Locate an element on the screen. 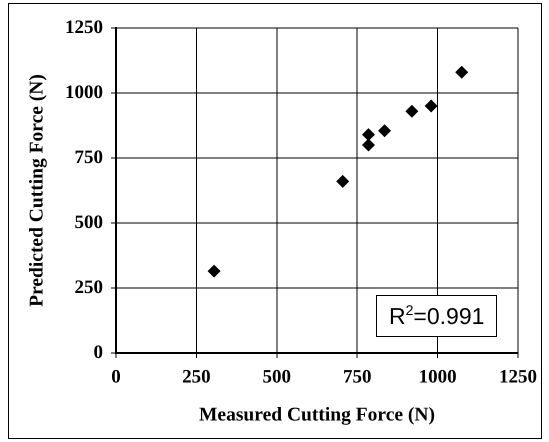 Image resolution: width=549 pixels, height=442 pixels. x-axis-title: Measured Cutting Force (N) is located at coordinates (317, 415).